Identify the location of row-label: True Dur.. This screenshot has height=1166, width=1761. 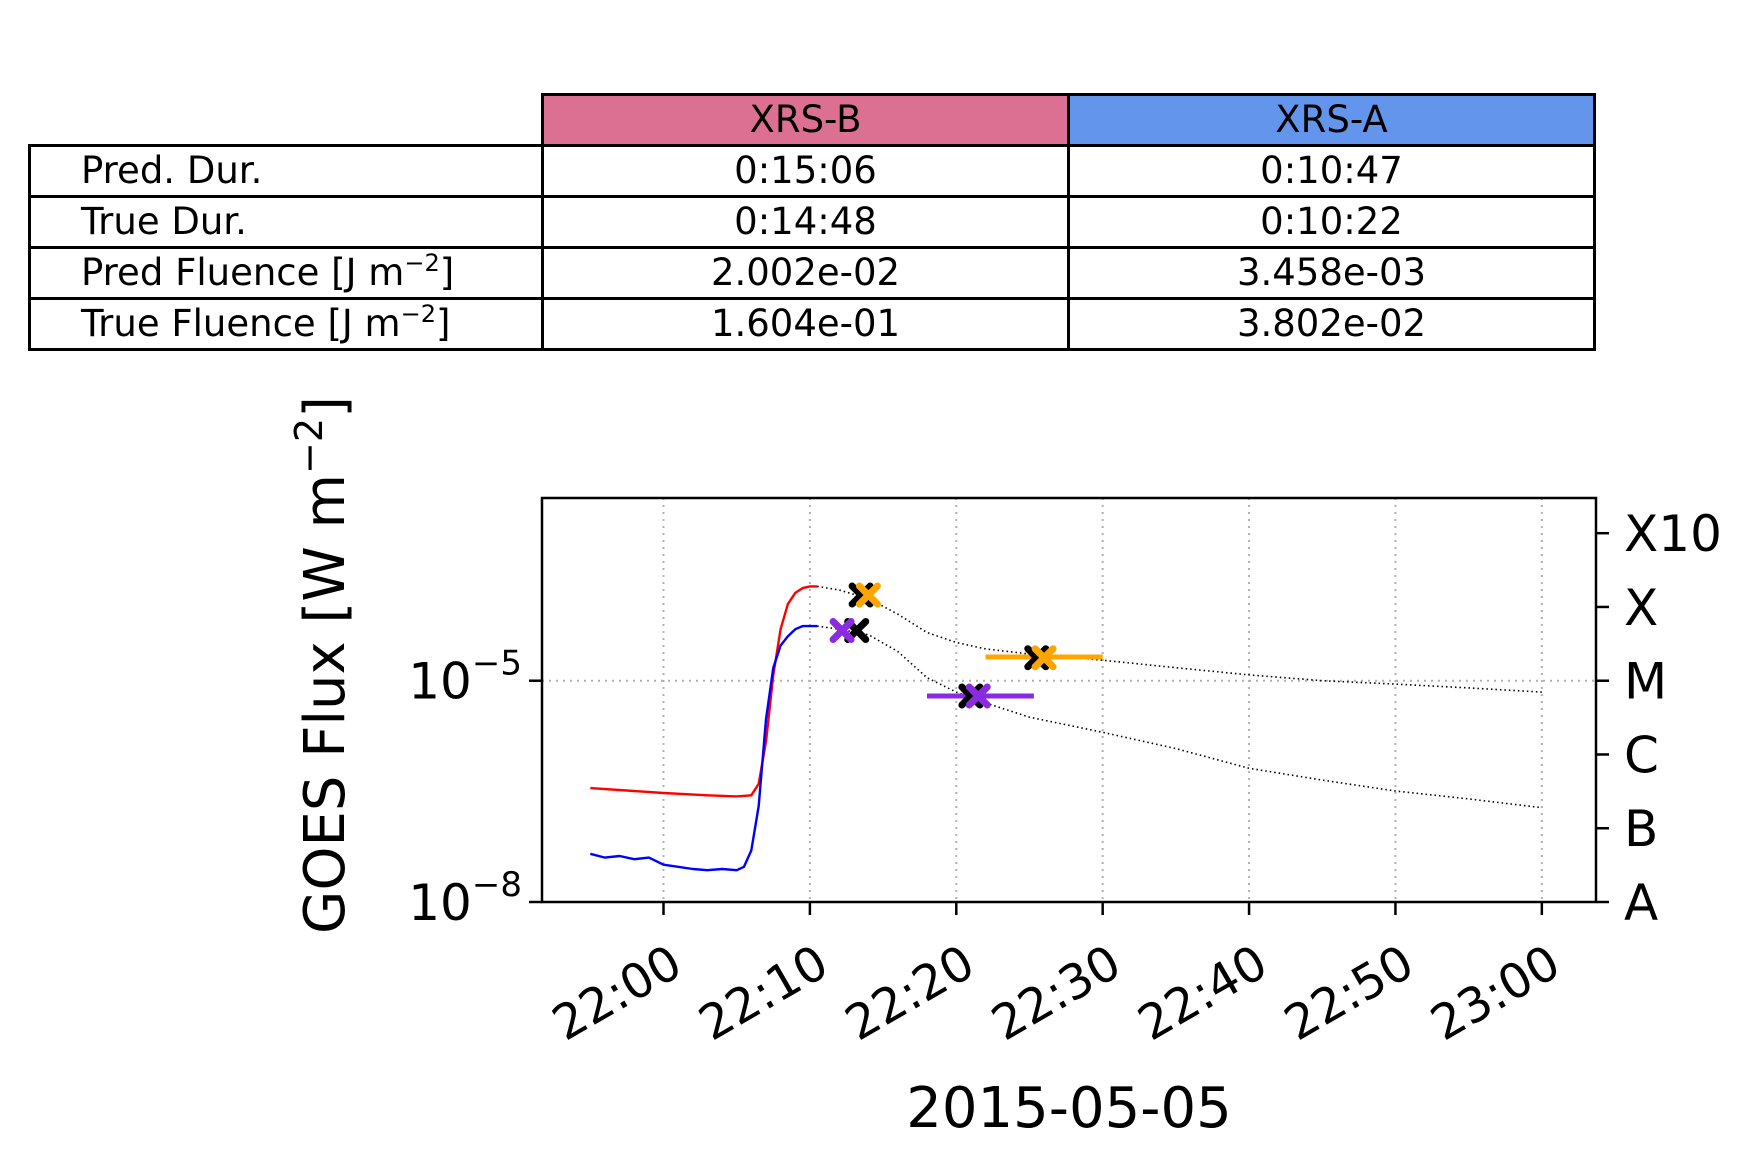
(286, 222).